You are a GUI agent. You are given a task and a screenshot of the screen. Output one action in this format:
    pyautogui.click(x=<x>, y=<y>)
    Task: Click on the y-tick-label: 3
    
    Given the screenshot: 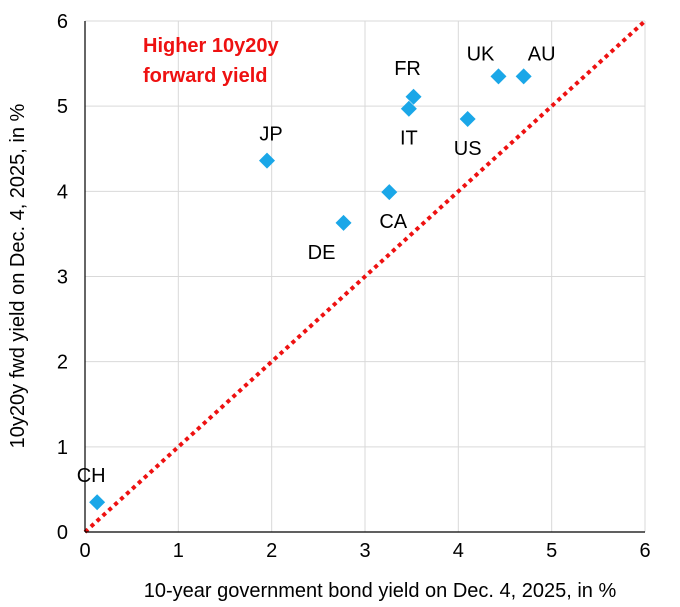 What is the action you would take?
    pyautogui.click(x=62, y=278)
    